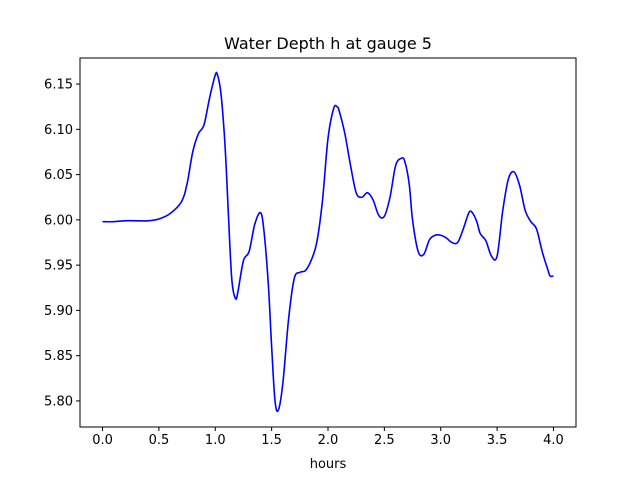  I want to click on chart-title: Water Depth h at gauge 5, so click(328, 43).